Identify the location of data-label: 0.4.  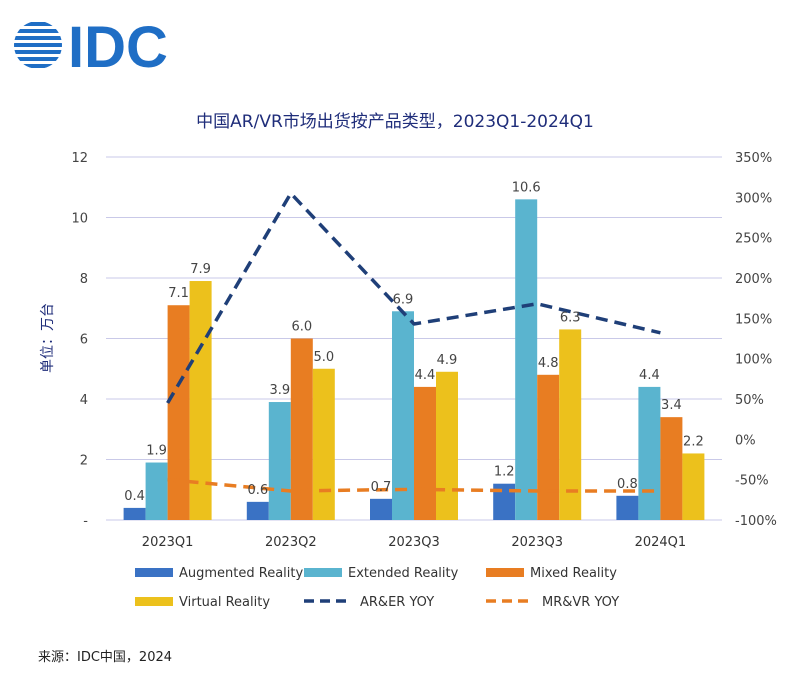
(134, 496).